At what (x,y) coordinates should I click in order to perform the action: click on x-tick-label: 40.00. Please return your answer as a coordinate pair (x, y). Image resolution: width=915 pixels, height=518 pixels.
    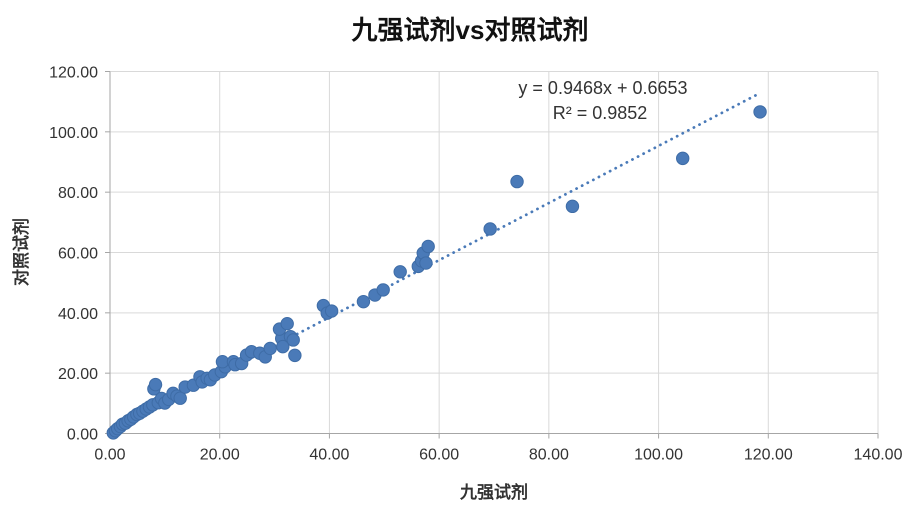
    Looking at the image, I should click on (329, 455).